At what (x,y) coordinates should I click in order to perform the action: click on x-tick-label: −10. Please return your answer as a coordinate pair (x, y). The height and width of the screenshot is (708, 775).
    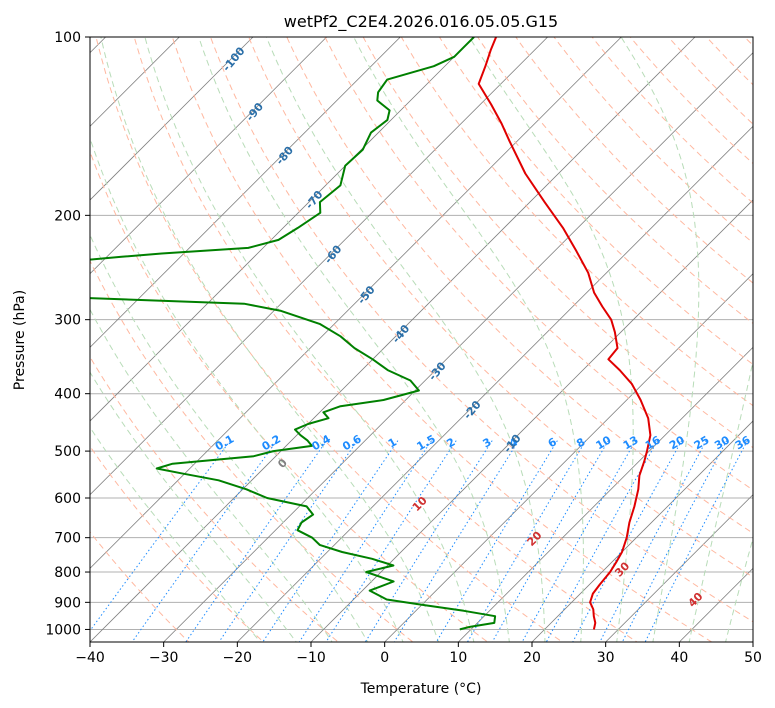
    Looking at the image, I should click on (311, 658).